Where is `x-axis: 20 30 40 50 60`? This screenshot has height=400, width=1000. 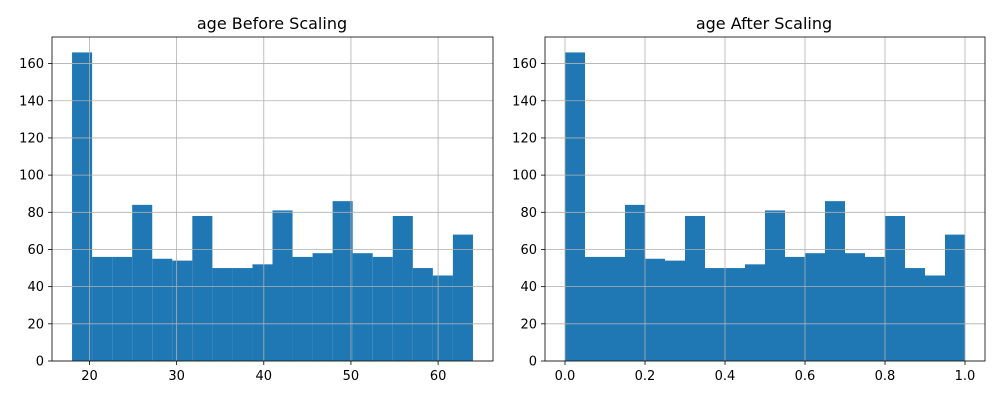
x-axis: 20 30 40 50 60 is located at coordinates (263, 372).